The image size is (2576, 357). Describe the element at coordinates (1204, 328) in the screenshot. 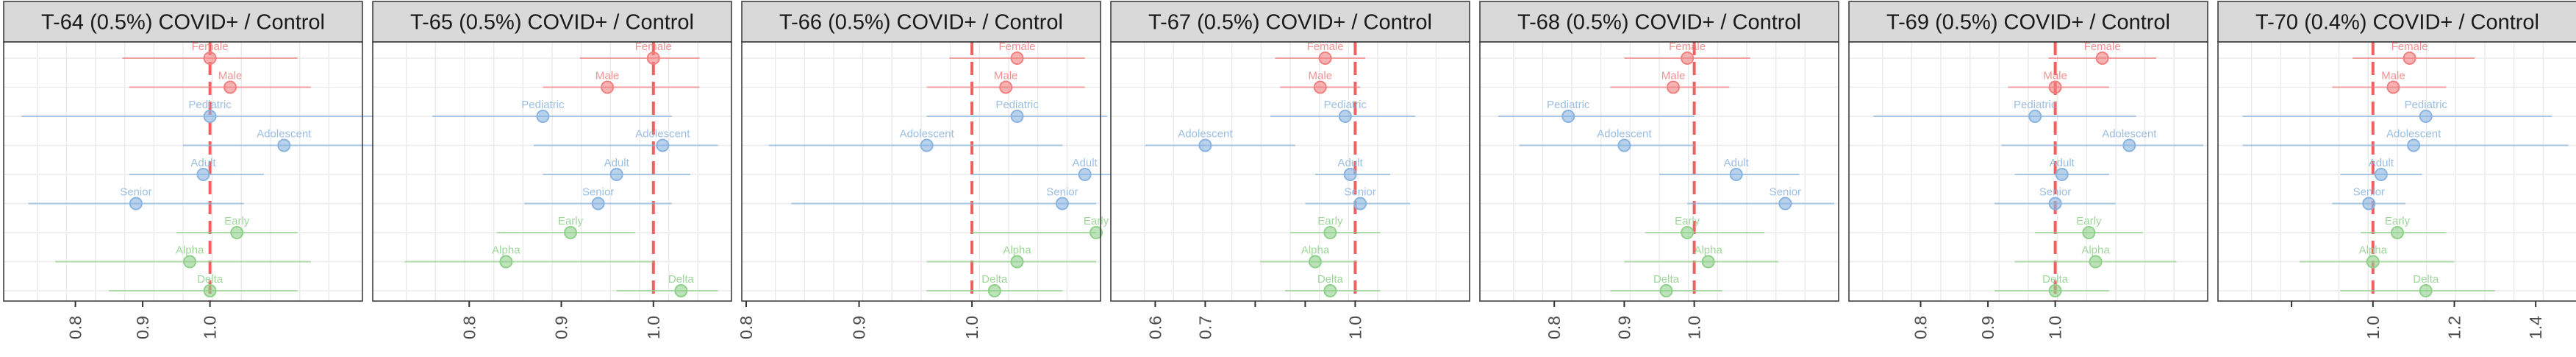

I see `tick-label: 0.7` at that location.